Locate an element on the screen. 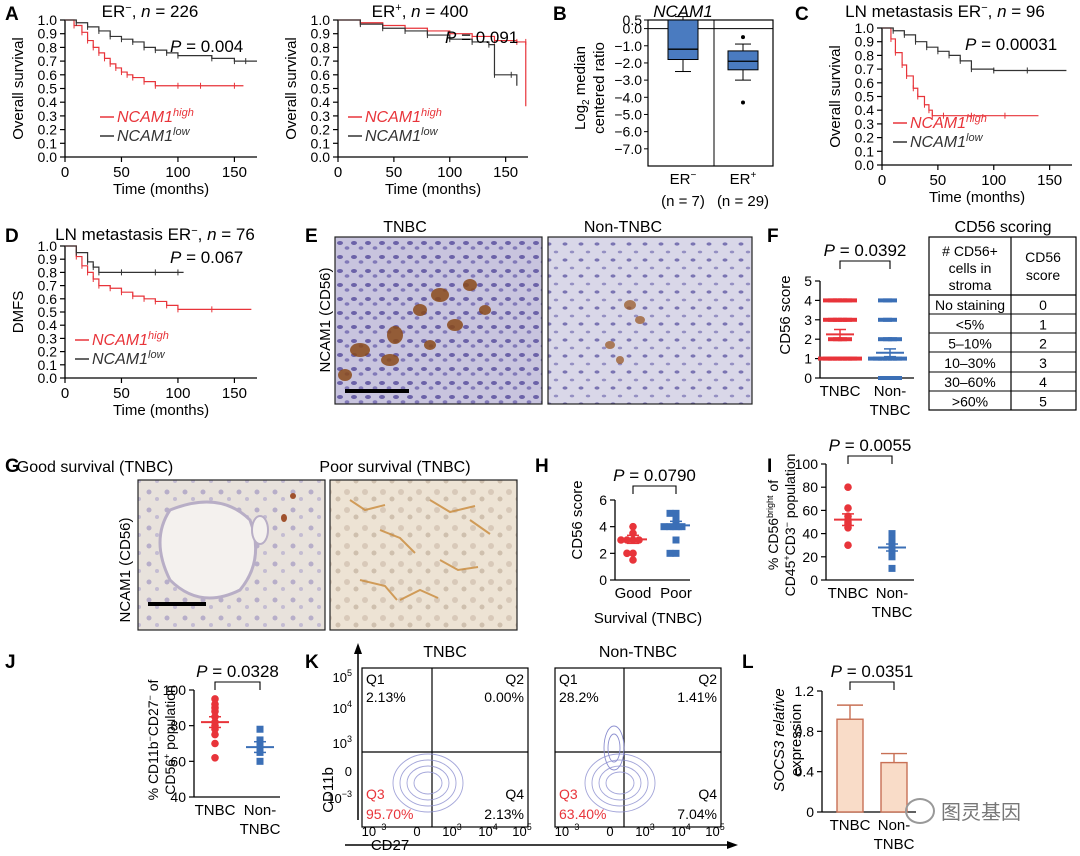  y-tick-label: −3.0 is located at coordinates (628, 80).